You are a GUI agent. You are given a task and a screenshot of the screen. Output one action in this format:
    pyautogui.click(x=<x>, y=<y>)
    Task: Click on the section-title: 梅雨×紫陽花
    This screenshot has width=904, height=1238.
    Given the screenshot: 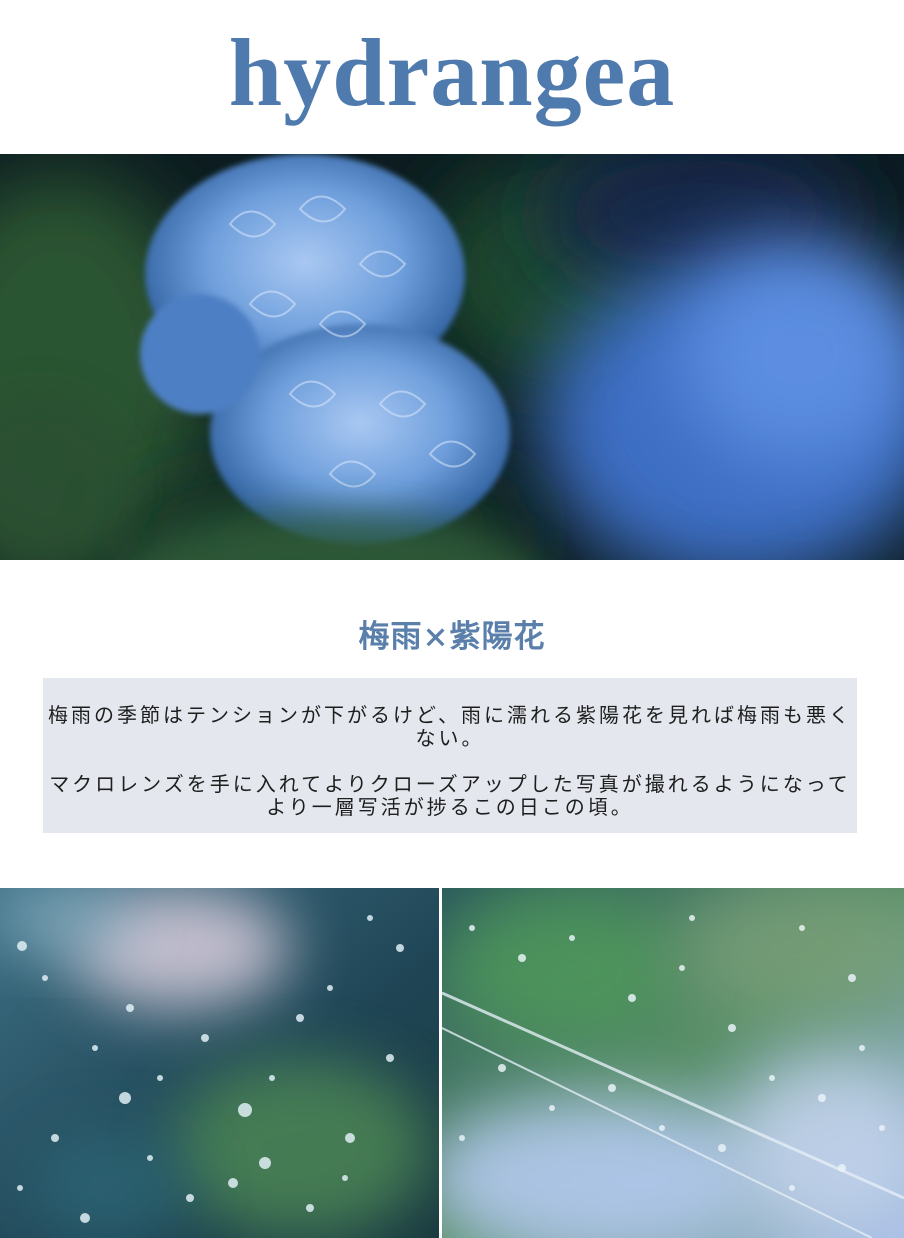 What is the action you would take?
    pyautogui.click(x=452, y=637)
    